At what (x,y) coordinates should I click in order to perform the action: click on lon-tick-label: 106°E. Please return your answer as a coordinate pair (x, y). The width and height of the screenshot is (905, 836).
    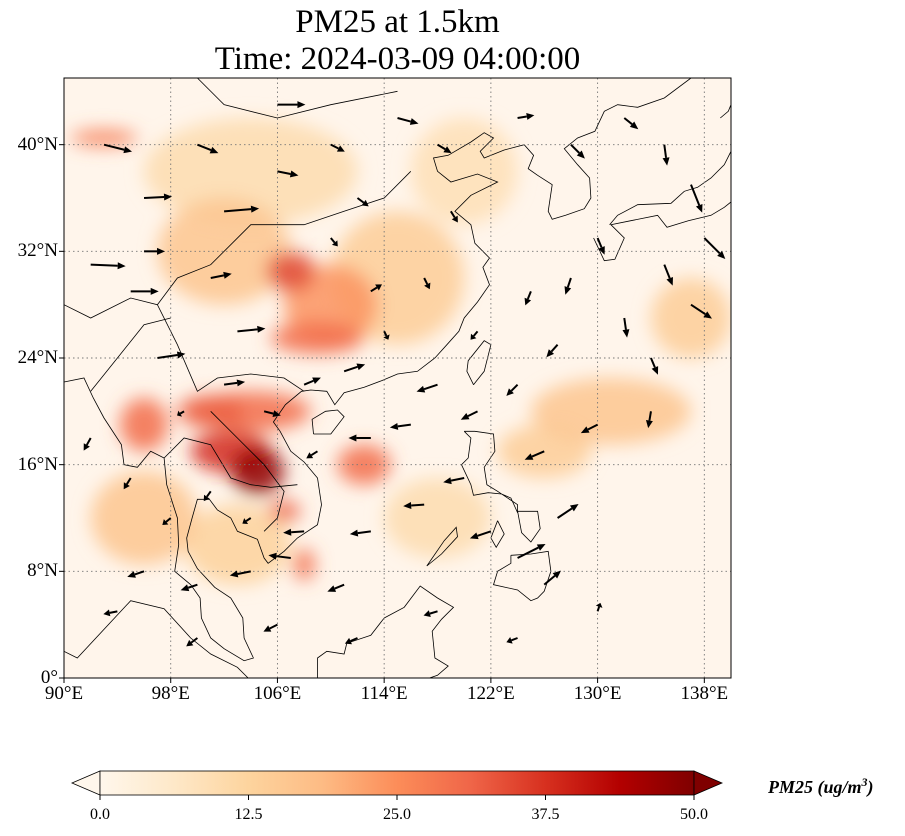
    Looking at the image, I should click on (277, 693).